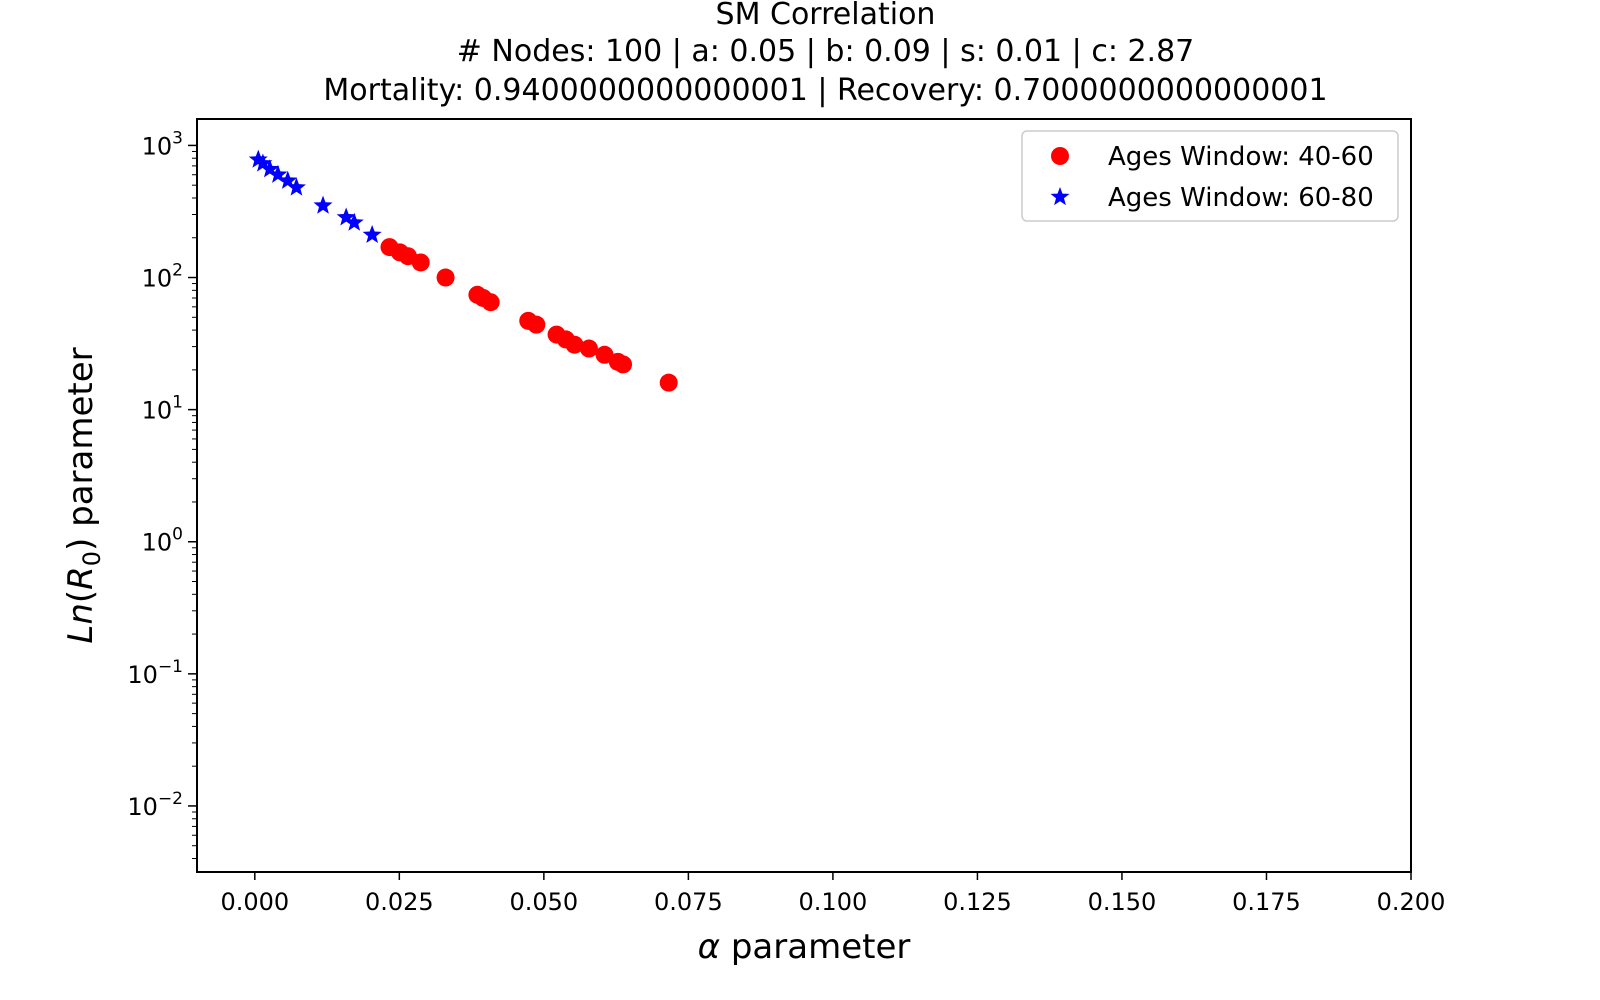 This screenshot has height=1000, width=1600. I want to click on y-tick-label: 10⁻², so click(155, 805).